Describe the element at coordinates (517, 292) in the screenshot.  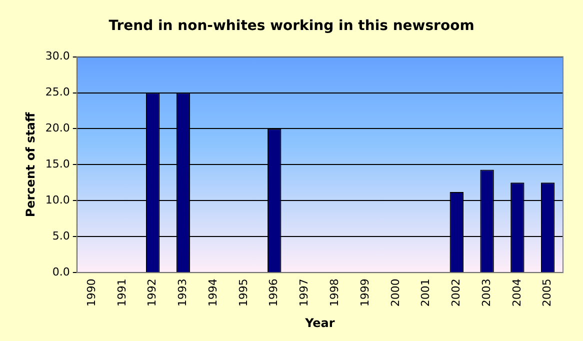
I see `x-tick-label: 2004` at that location.